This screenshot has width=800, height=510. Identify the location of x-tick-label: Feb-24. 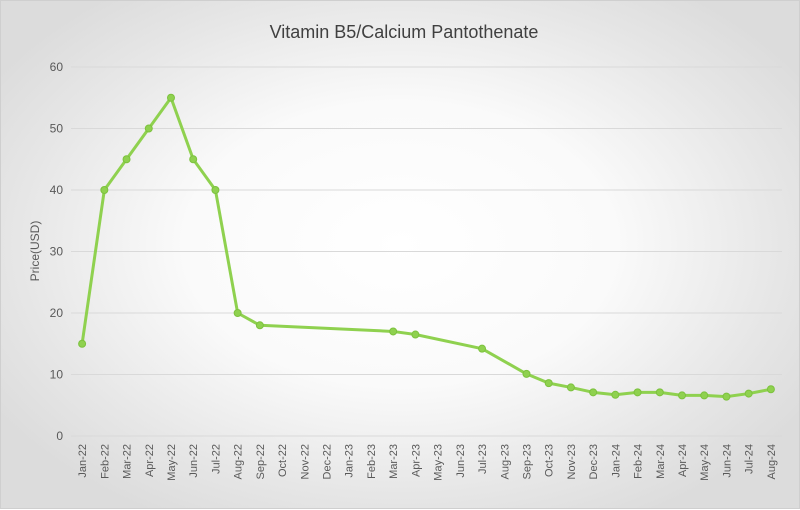
(639, 461).